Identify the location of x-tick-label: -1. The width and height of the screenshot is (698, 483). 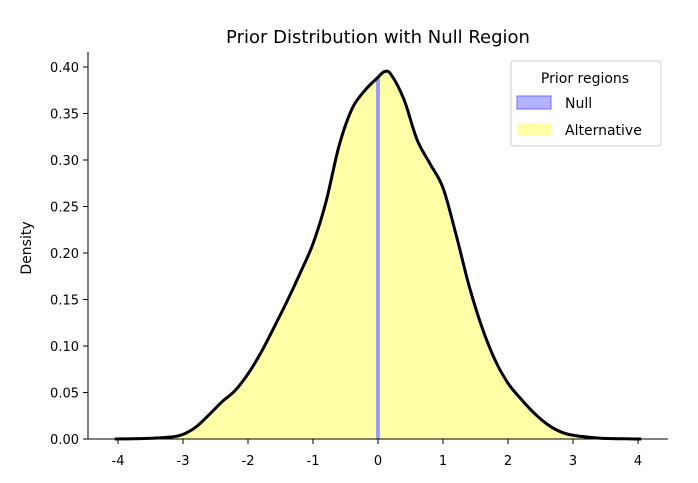
(313, 461).